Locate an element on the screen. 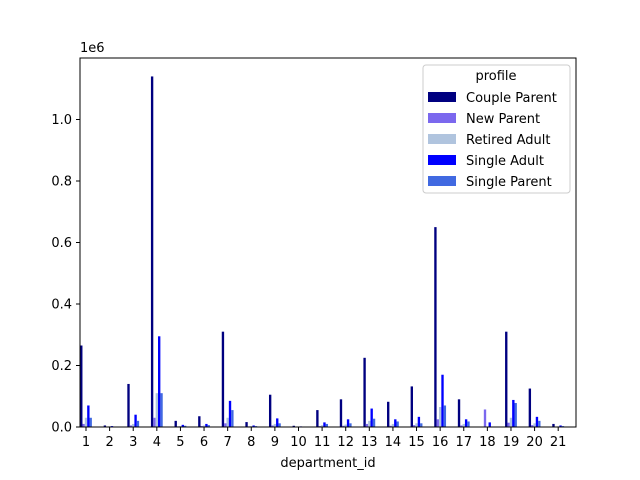 Image resolution: width=640 pixels, height=480 pixels. x-tick-label: 10 is located at coordinates (298, 442).